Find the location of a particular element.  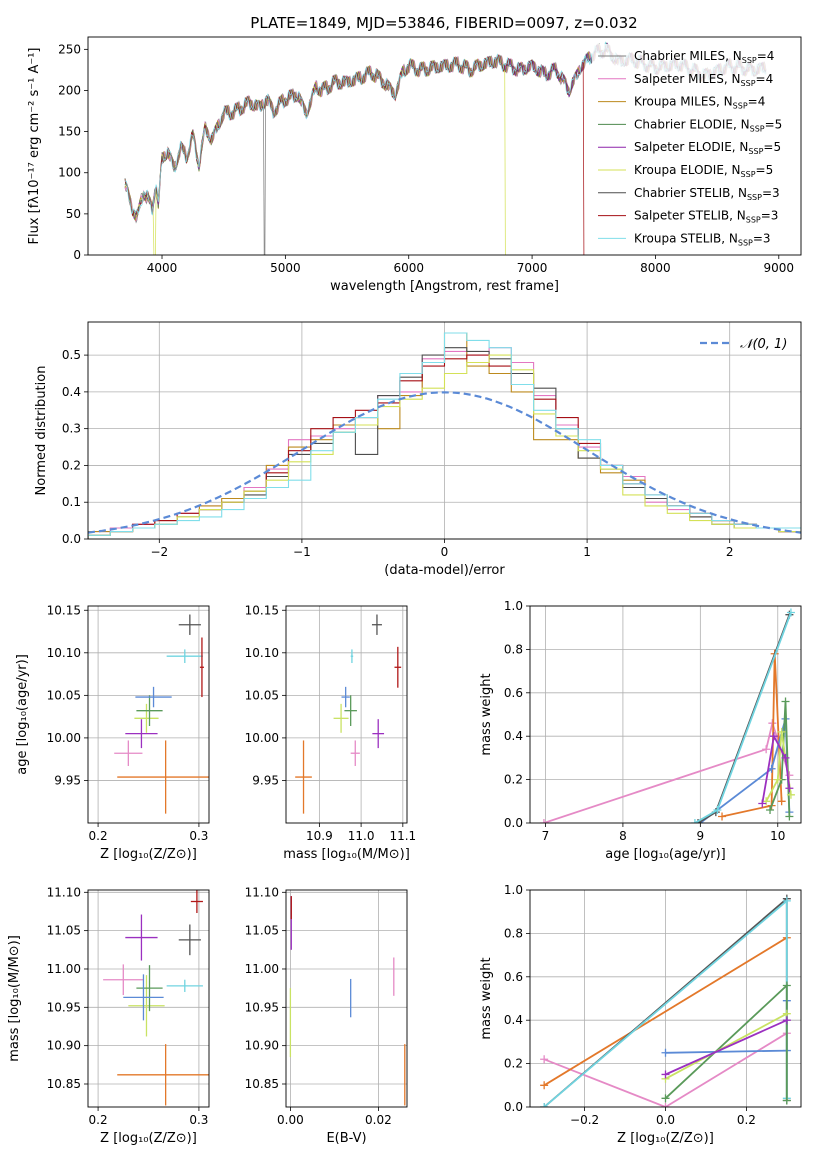

x-tick-label: 4000 is located at coordinates (162, 268).